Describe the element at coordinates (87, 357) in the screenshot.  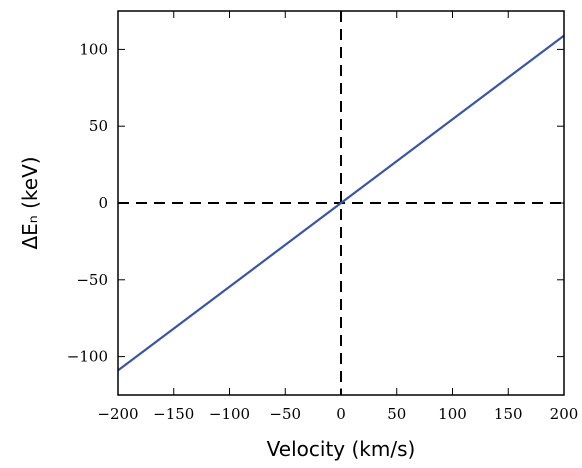
I see `y-tick-label: −100` at that location.